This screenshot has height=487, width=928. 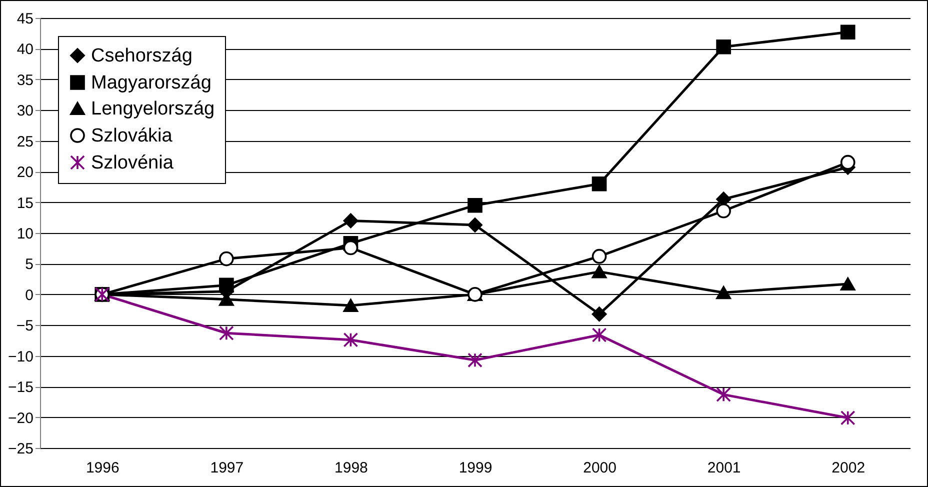 I want to click on x-tick-label: 1998, so click(x=351, y=468).